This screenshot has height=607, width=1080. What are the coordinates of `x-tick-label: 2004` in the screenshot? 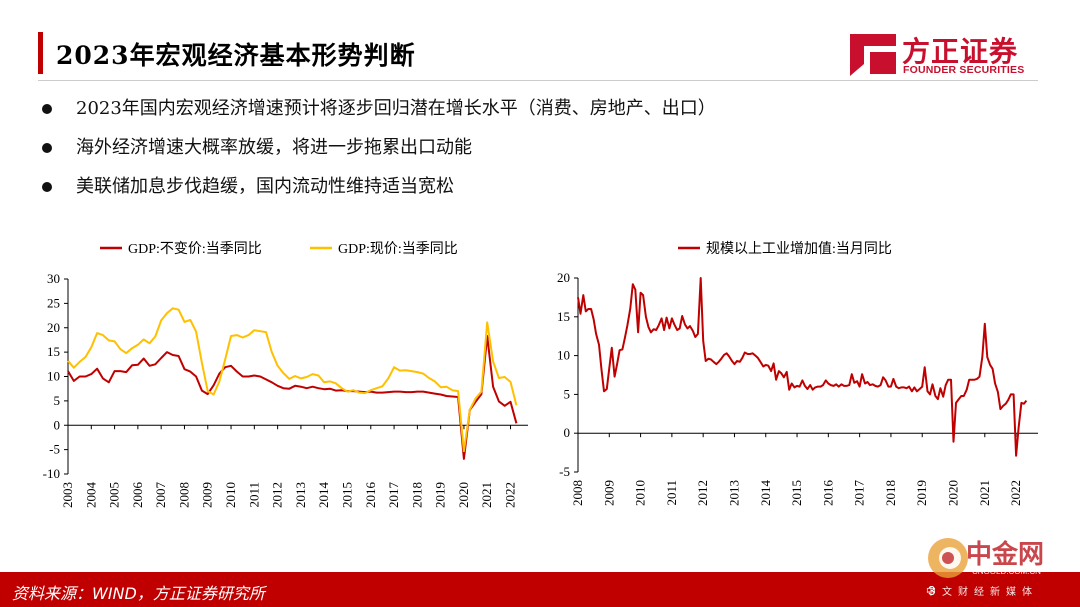 It's located at (90, 495).